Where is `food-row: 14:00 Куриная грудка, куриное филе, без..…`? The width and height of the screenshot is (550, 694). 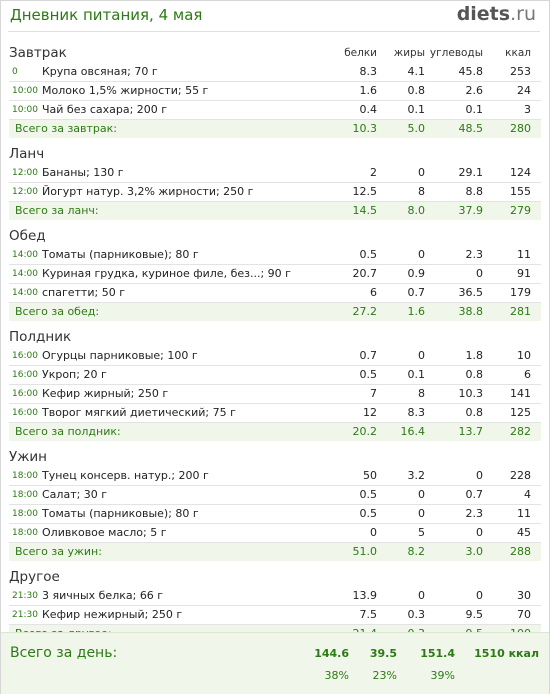 food-row: 14:00 Куриная грудка, куриное филе, без..… is located at coordinates (275, 274).